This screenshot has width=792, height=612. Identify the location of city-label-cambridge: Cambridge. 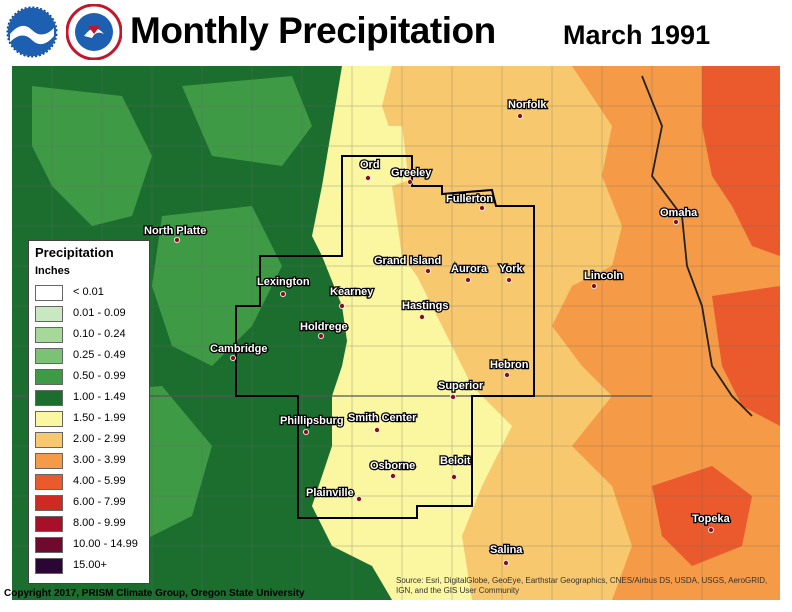
(238, 349).